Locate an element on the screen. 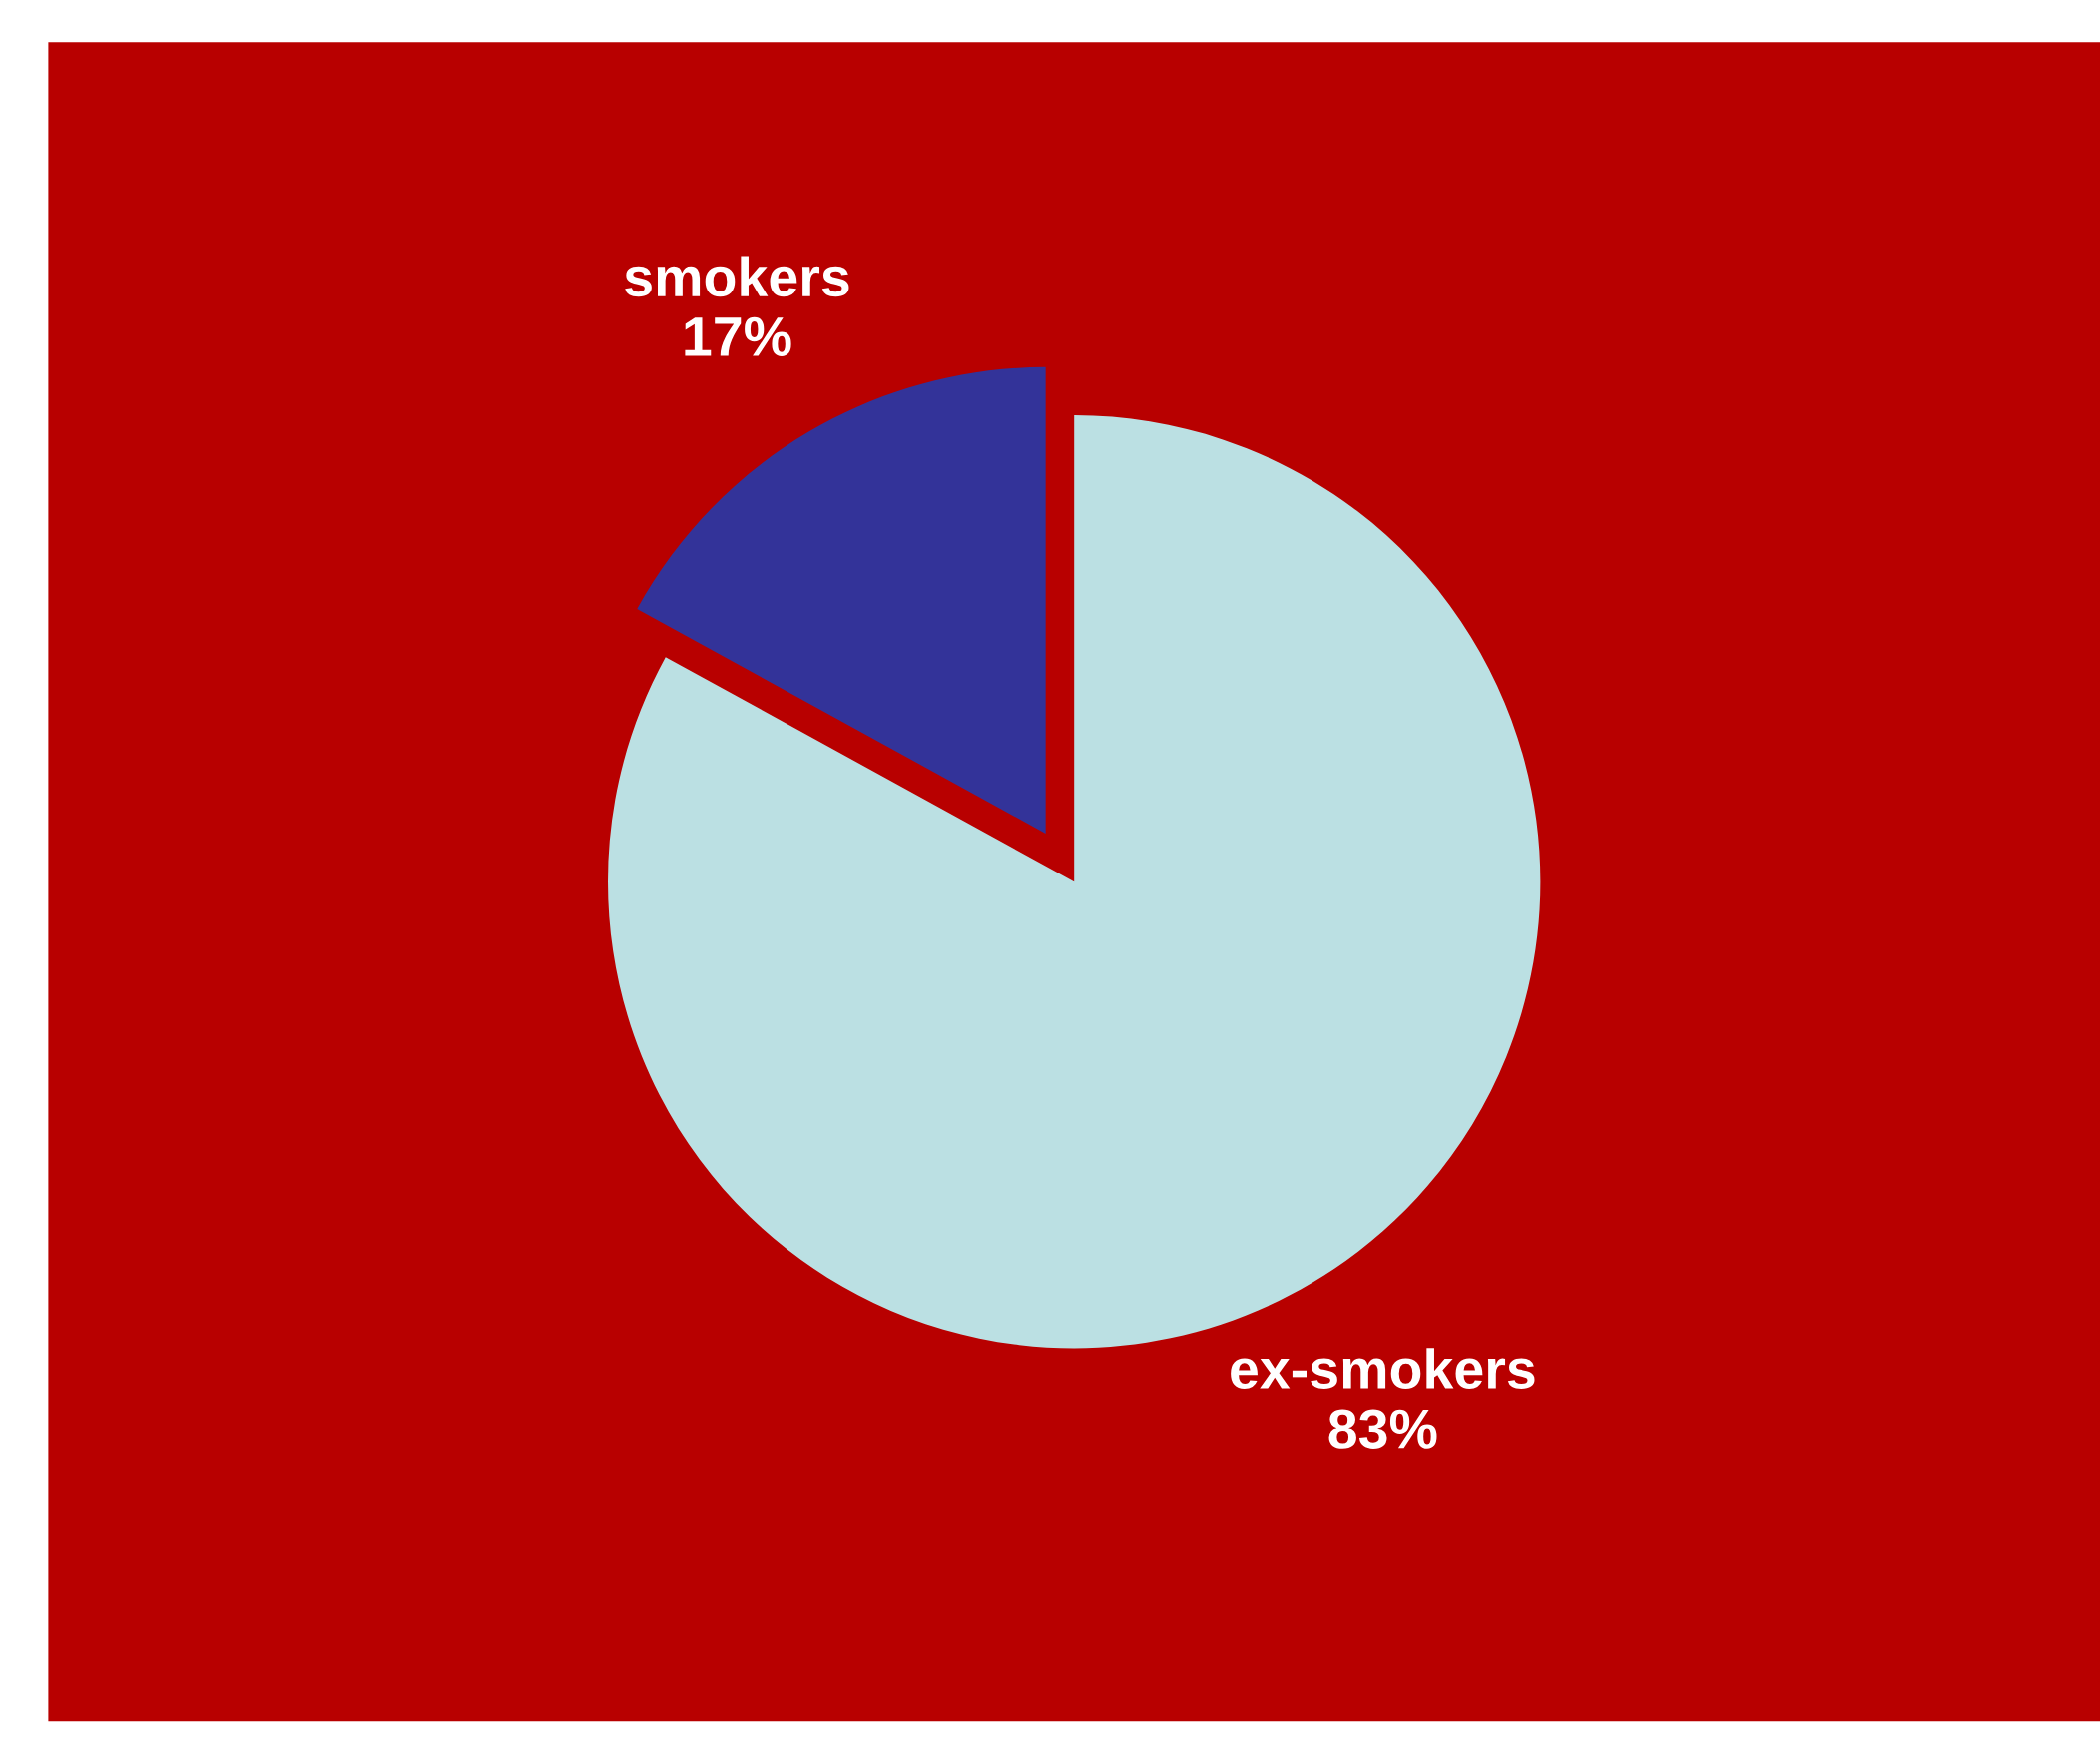  data-label: 17% is located at coordinates (738, 336).